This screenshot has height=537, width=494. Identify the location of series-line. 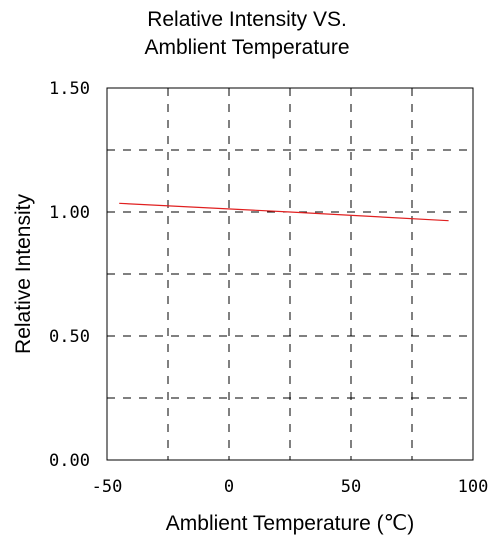
(284, 212).